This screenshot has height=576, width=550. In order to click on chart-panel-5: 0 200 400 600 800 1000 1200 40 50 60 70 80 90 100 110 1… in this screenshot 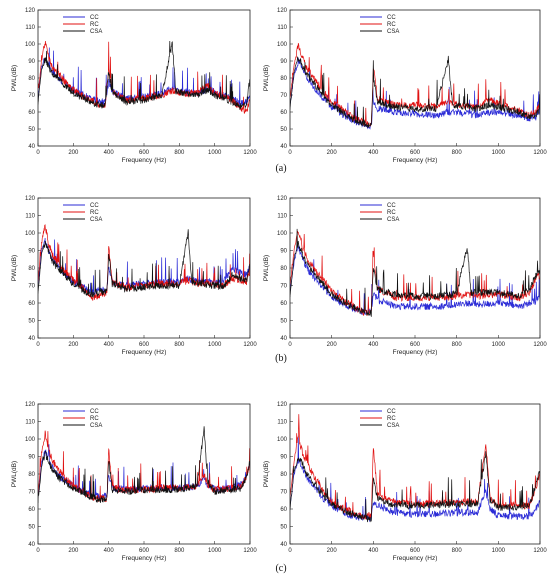, I will do `click(405, 482)`.